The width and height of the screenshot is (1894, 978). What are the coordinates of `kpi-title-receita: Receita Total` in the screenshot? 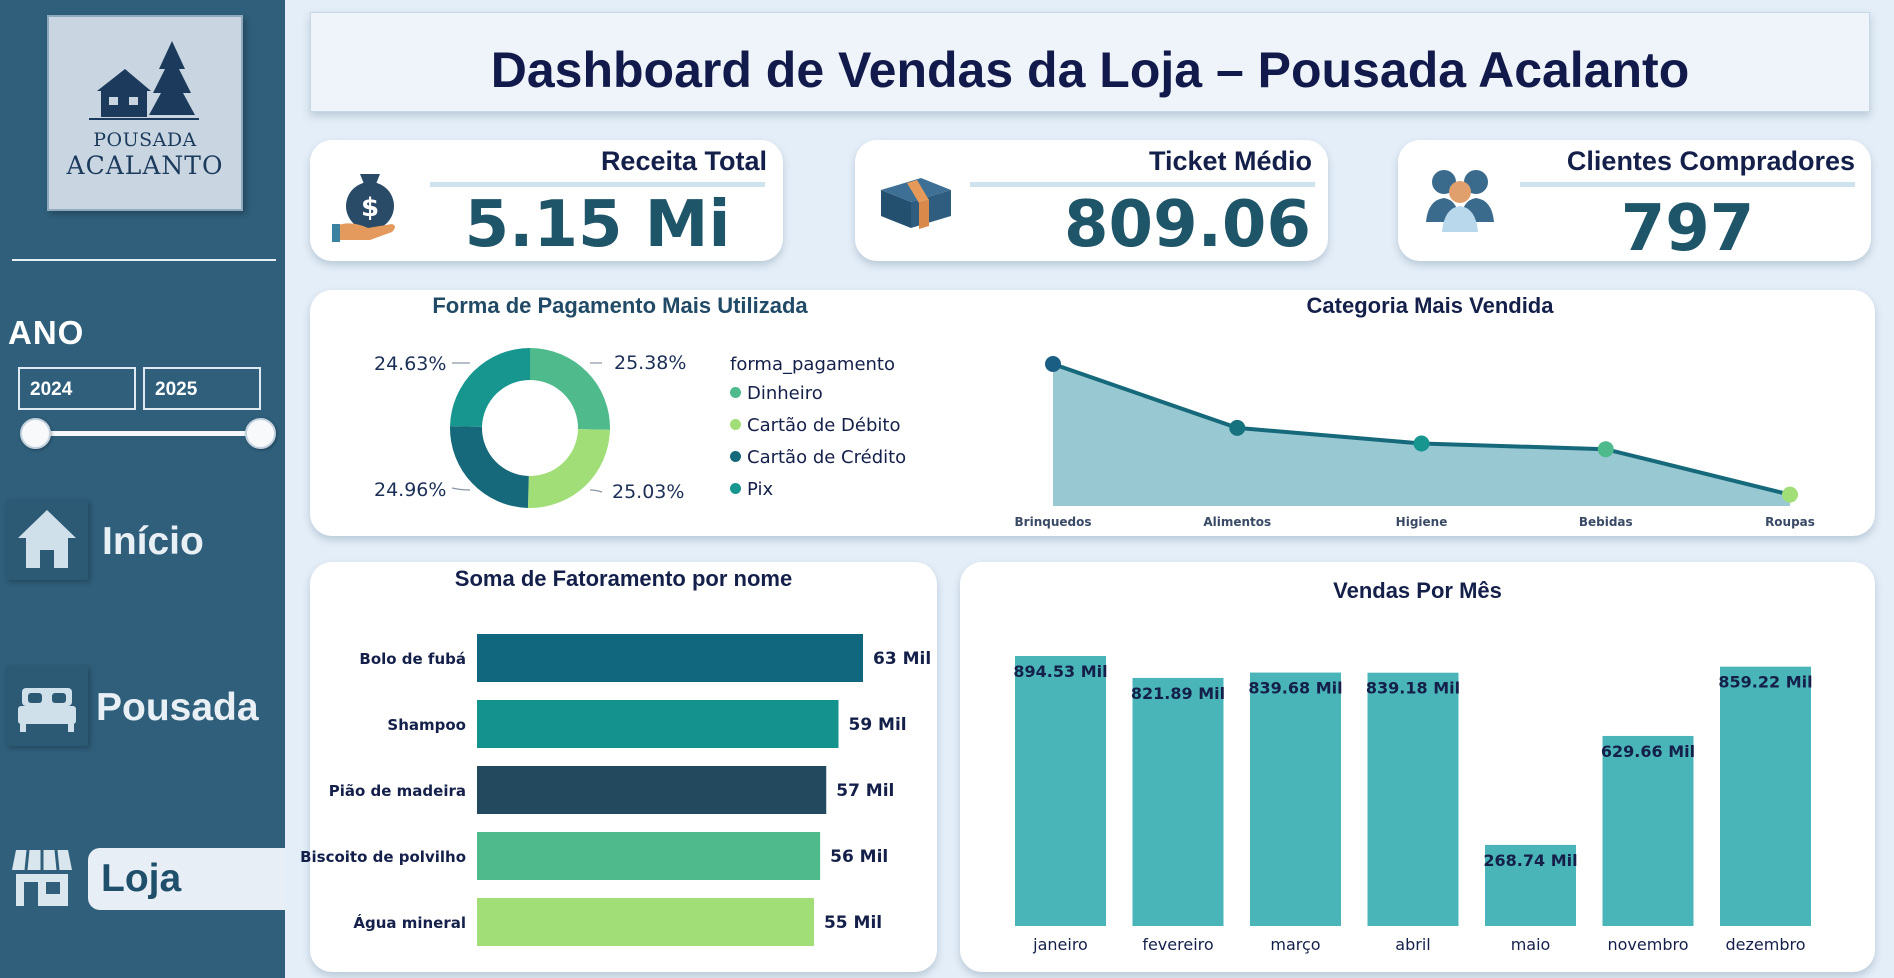 It's located at (683, 161).